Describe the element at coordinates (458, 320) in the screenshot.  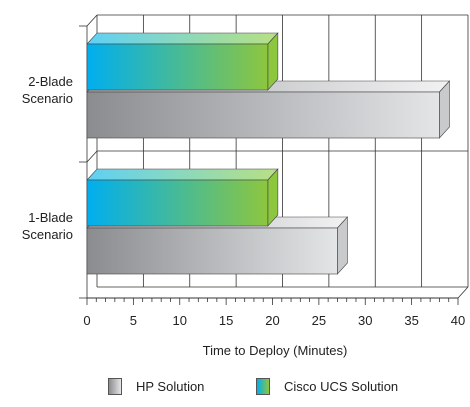
I see `x-tick-label: 40` at that location.